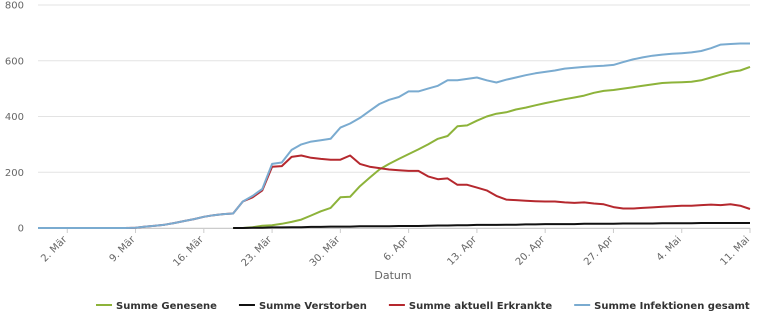 The width and height of the screenshot is (768, 331). I want to click on x-tick-label: 20. Apr, so click(531, 251).